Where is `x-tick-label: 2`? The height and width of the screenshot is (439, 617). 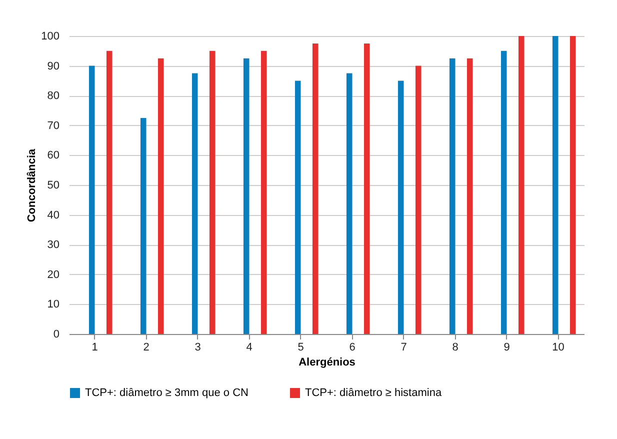 x-tick-label: 2 is located at coordinates (146, 348).